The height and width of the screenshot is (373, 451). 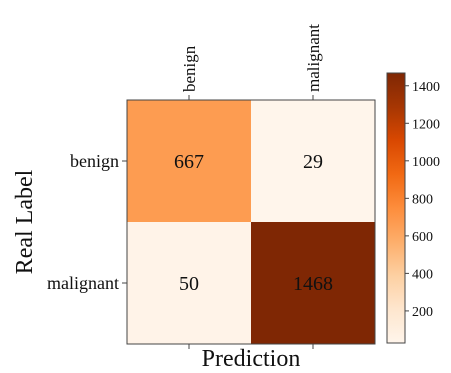 I want to click on colorbar-tick-label: 400, so click(x=422, y=274).